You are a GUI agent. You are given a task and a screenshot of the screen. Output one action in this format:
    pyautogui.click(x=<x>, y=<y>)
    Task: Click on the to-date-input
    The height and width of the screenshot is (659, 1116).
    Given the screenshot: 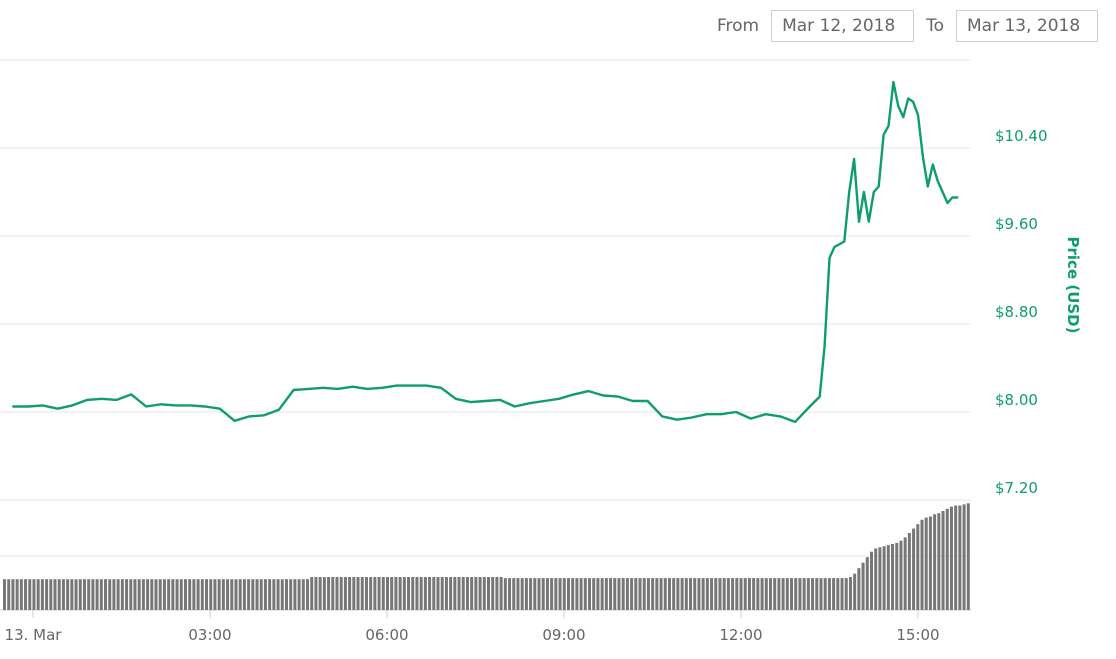 What is the action you would take?
    pyautogui.click(x=1027, y=26)
    